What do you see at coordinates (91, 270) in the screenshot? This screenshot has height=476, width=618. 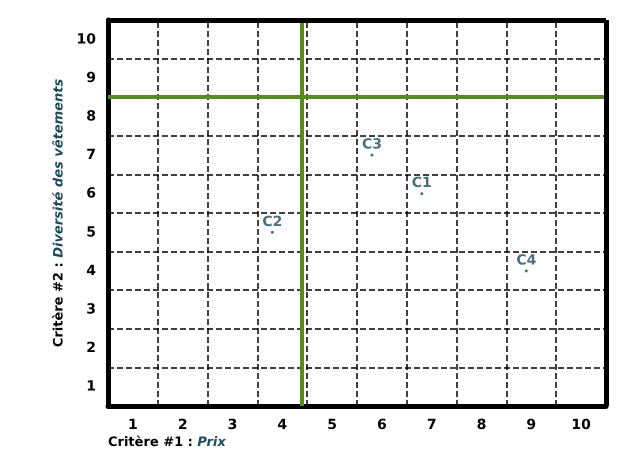 I see `y-tick-label: 4` at bounding box center [91, 270].